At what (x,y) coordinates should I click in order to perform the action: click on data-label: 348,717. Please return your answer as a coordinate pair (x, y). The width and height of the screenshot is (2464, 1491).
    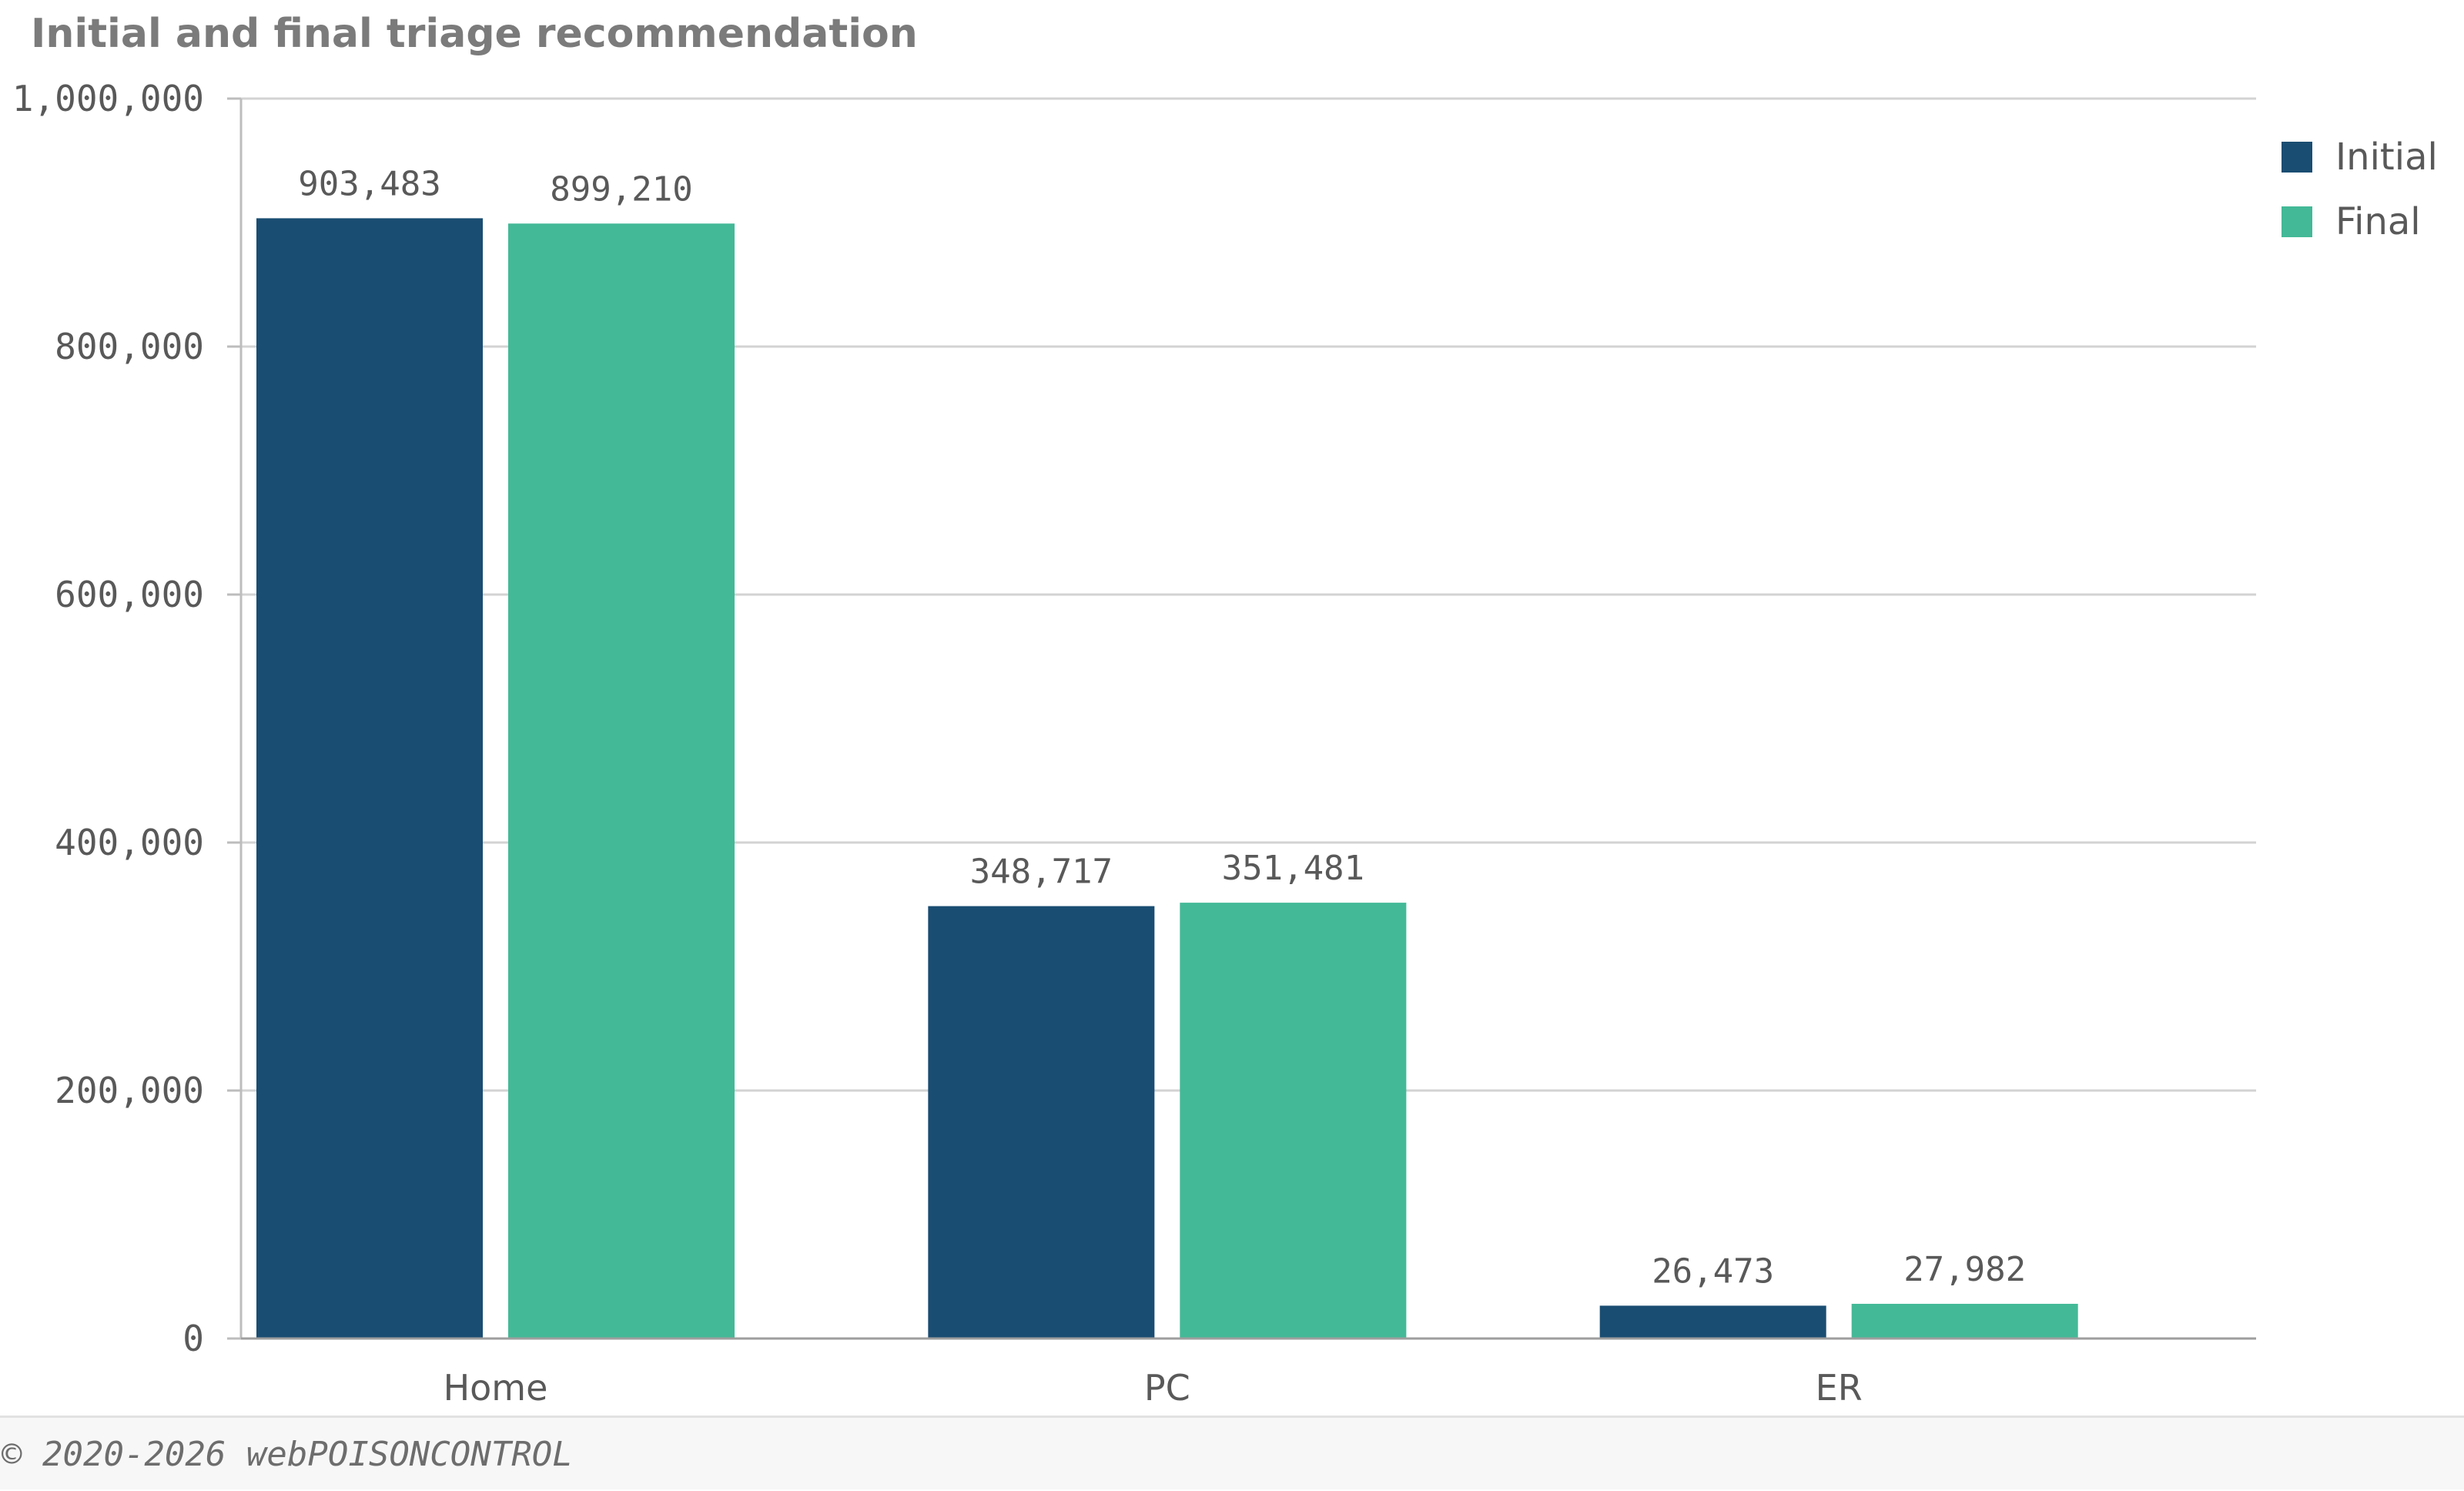
    Looking at the image, I should click on (1041, 872).